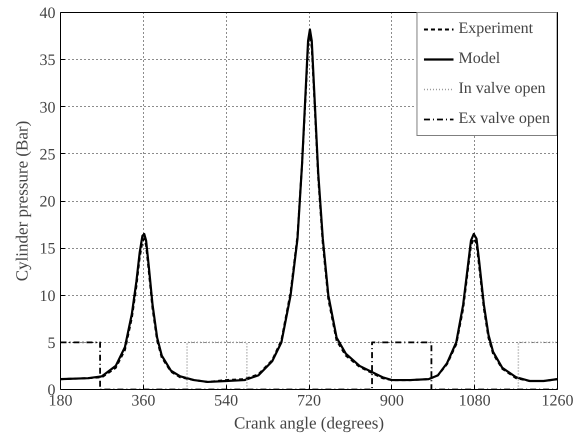  I want to click on x-tick-label: 1080, so click(474, 401).